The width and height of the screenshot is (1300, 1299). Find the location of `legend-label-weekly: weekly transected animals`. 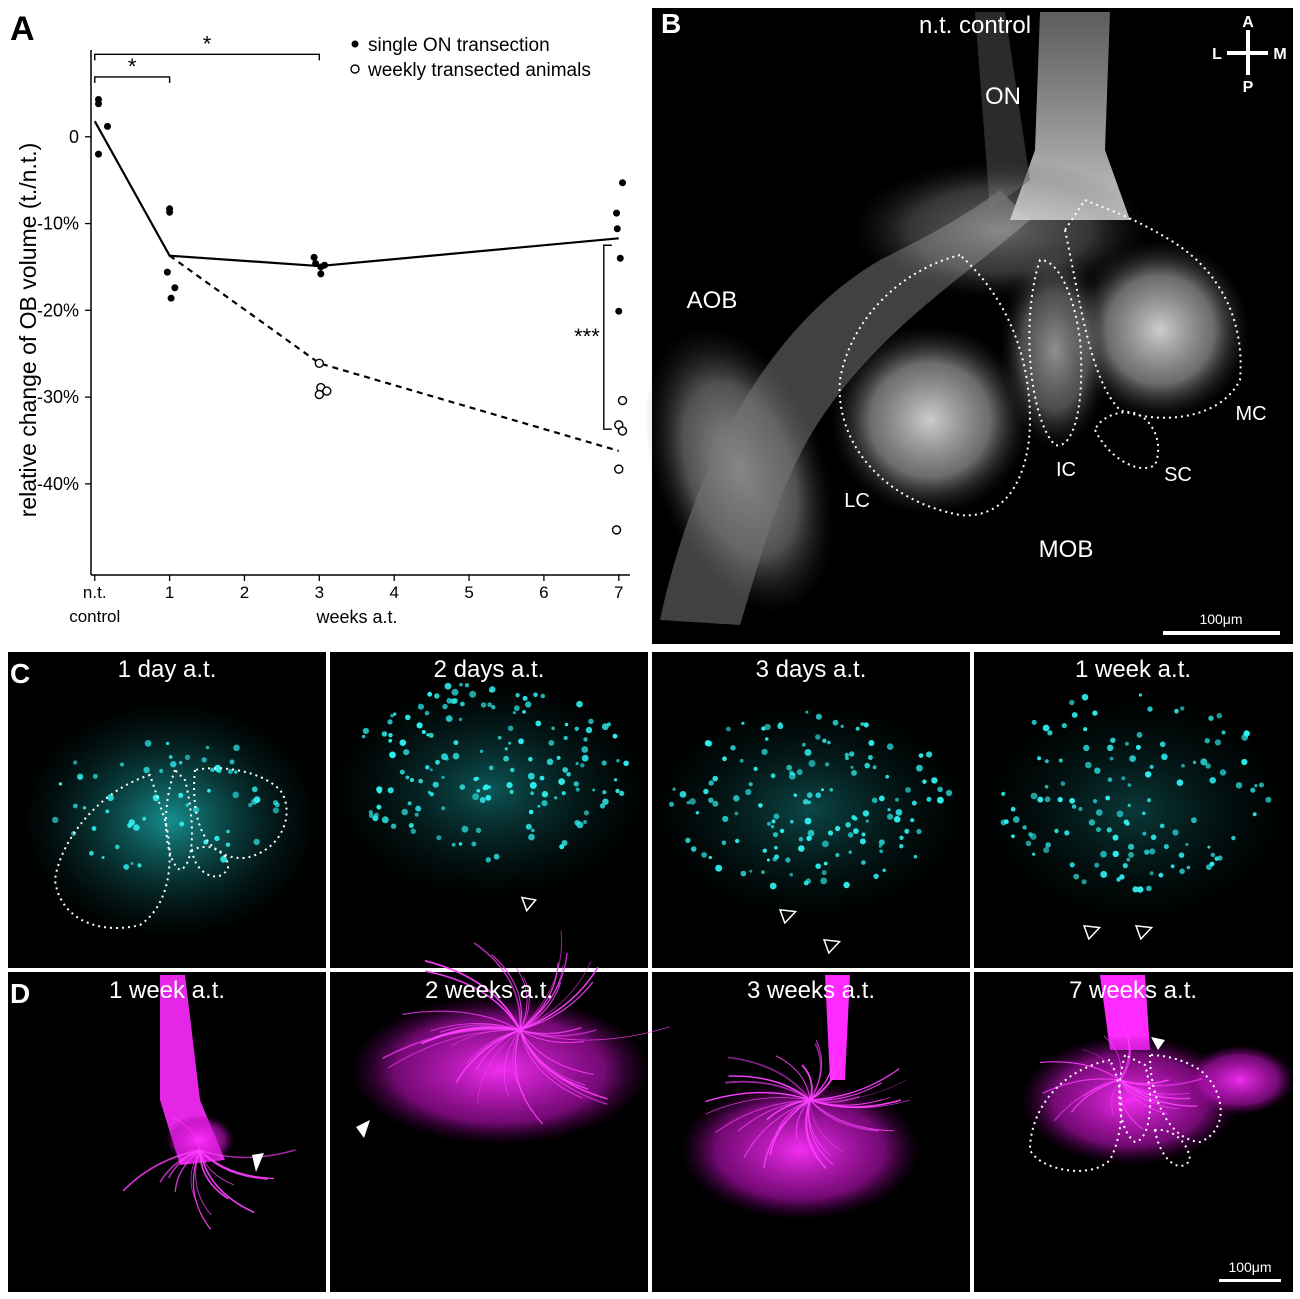

legend-label-weekly: weekly transected animals is located at coordinates (479, 70).